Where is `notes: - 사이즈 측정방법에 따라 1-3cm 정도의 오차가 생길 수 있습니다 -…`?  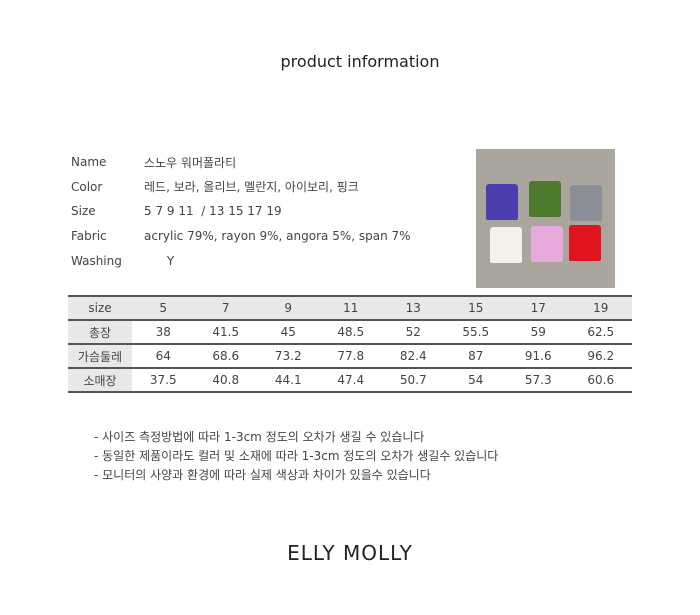
notes: - 사이즈 측정방법에 따라 1-3cm 정도의 오차가 생길 수 있습니다 -… is located at coordinates (296, 456).